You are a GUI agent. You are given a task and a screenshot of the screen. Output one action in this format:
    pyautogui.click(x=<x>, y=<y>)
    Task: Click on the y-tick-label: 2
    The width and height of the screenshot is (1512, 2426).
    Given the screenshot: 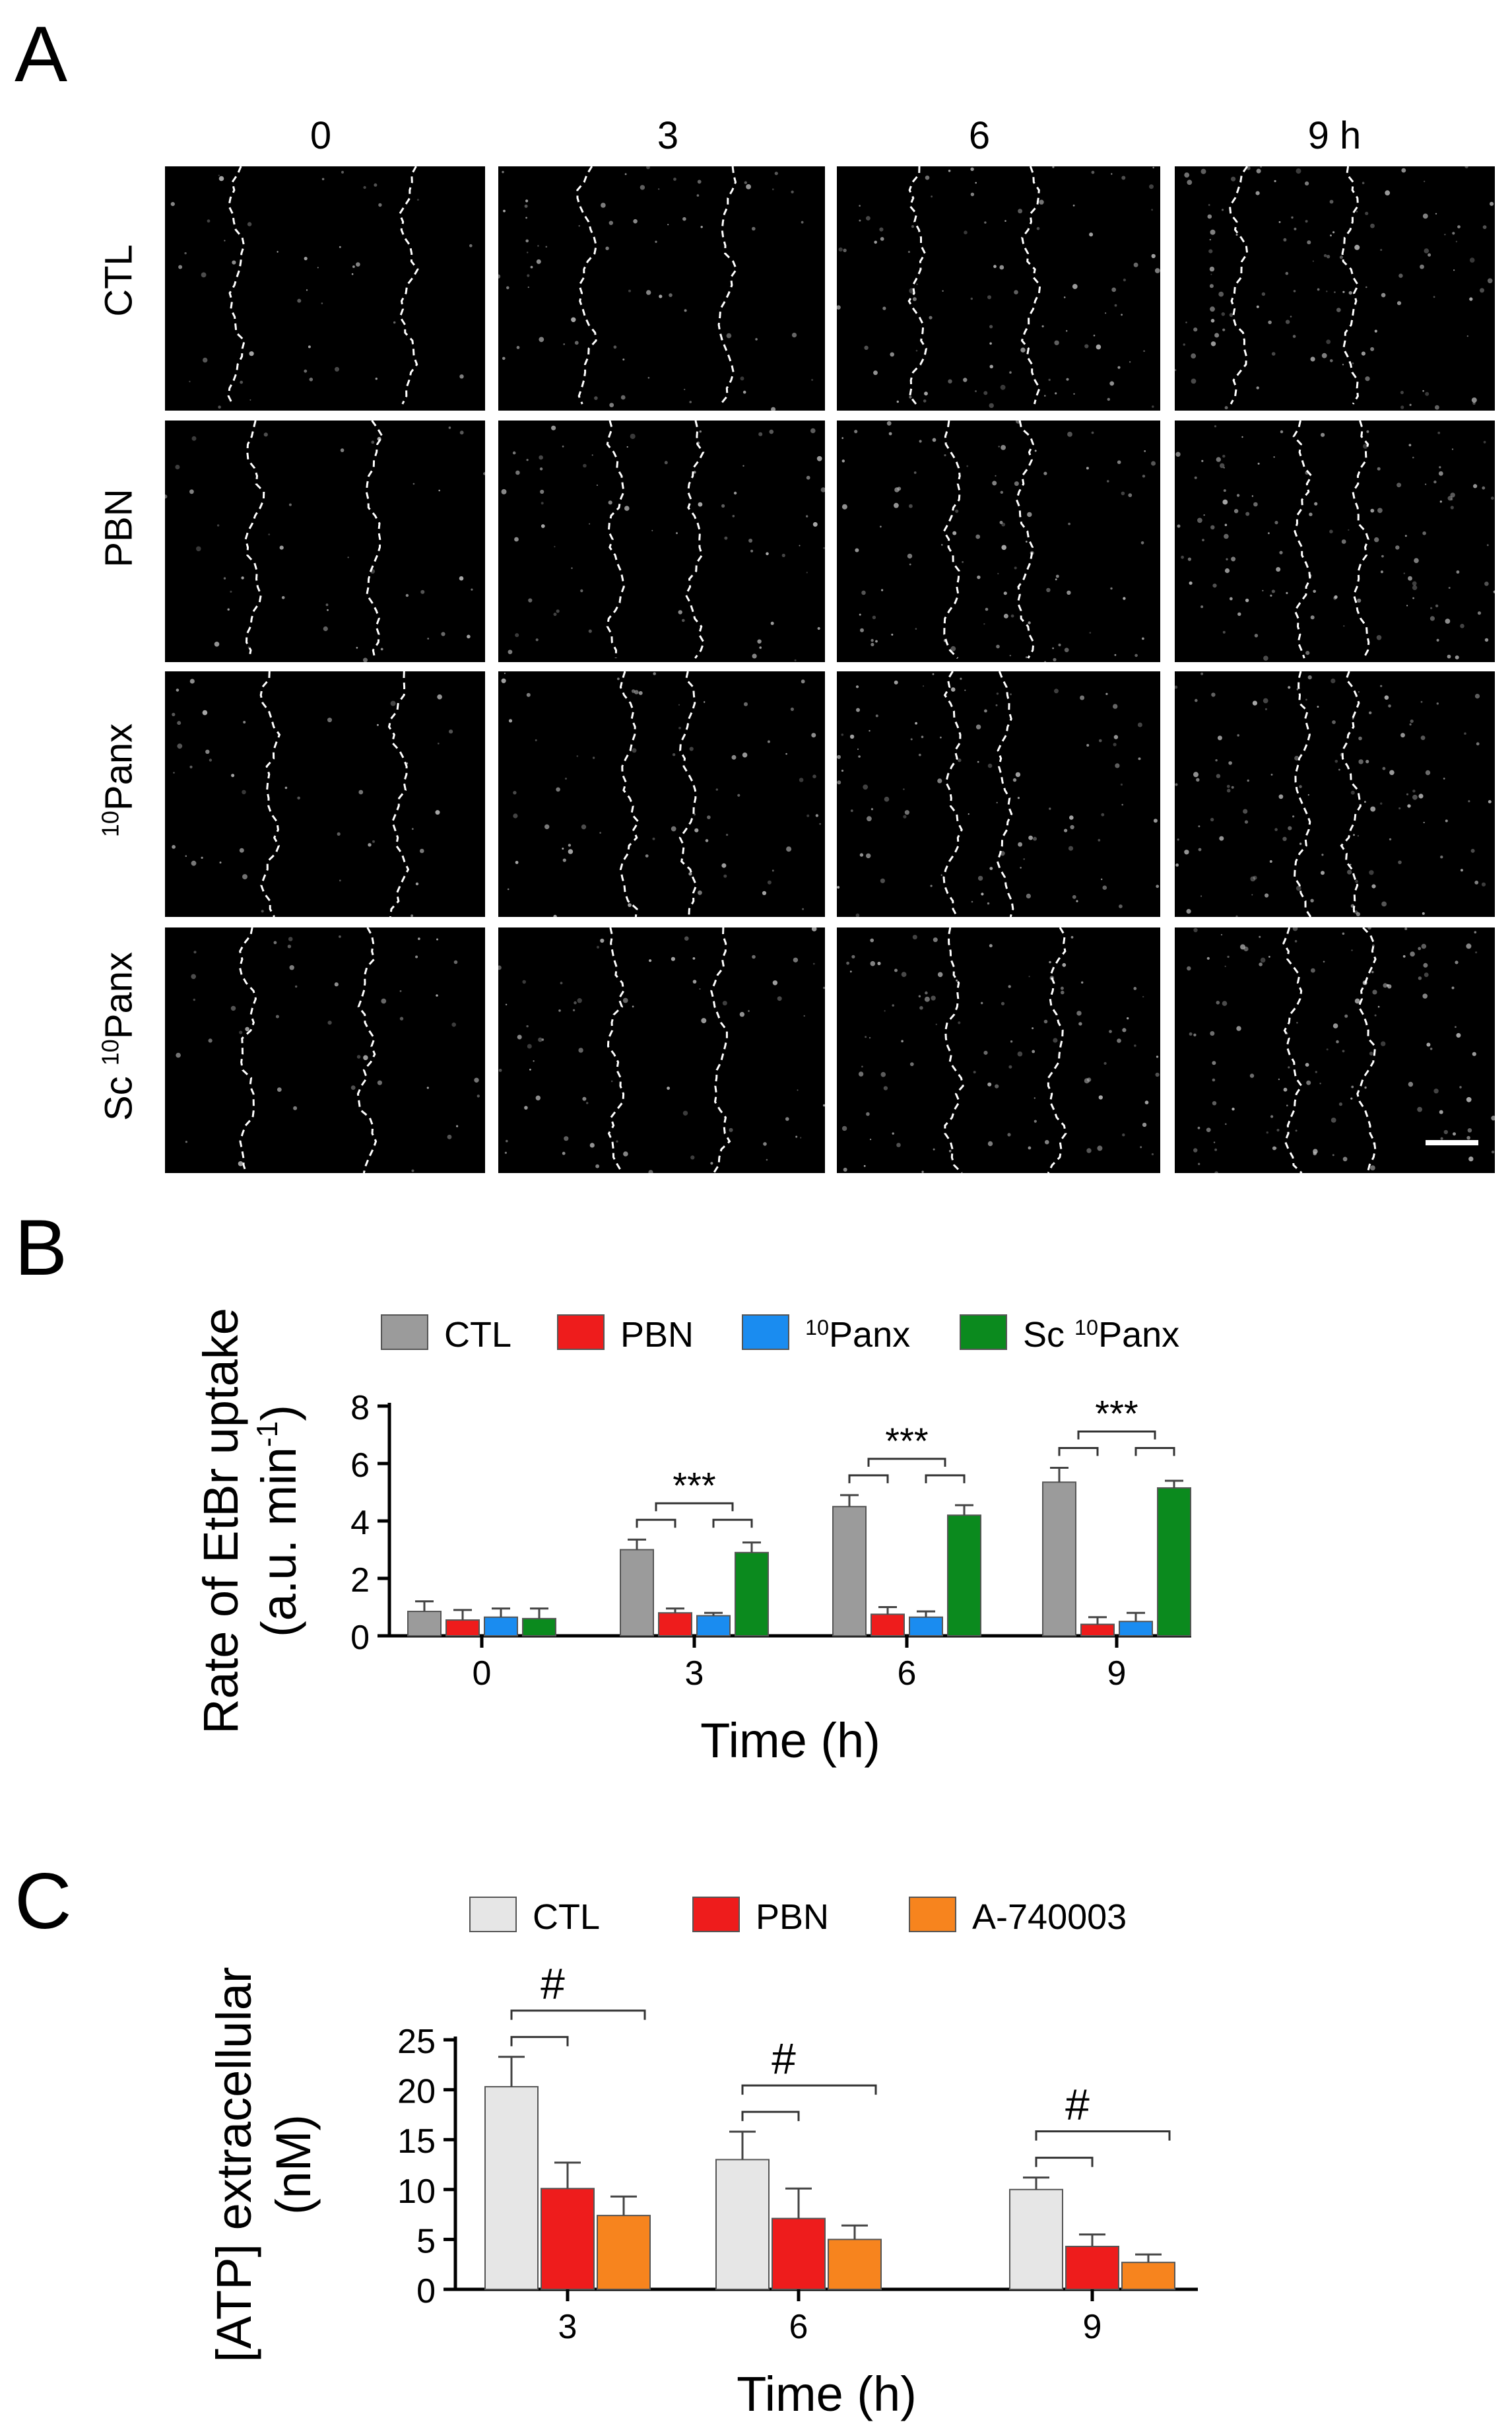 What is the action you would take?
    pyautogui.click(x=360, y=1580)
    